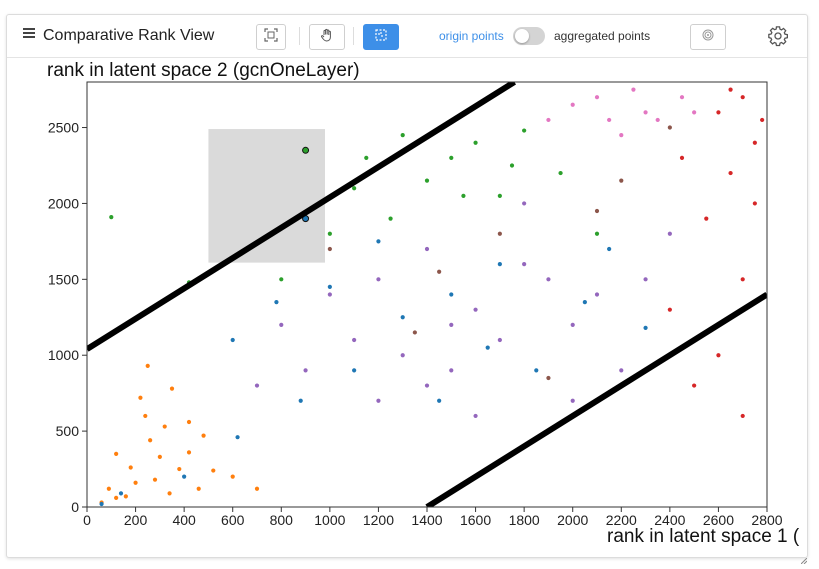  I want to click on x-tick-label: 1200, so click(378, 520).